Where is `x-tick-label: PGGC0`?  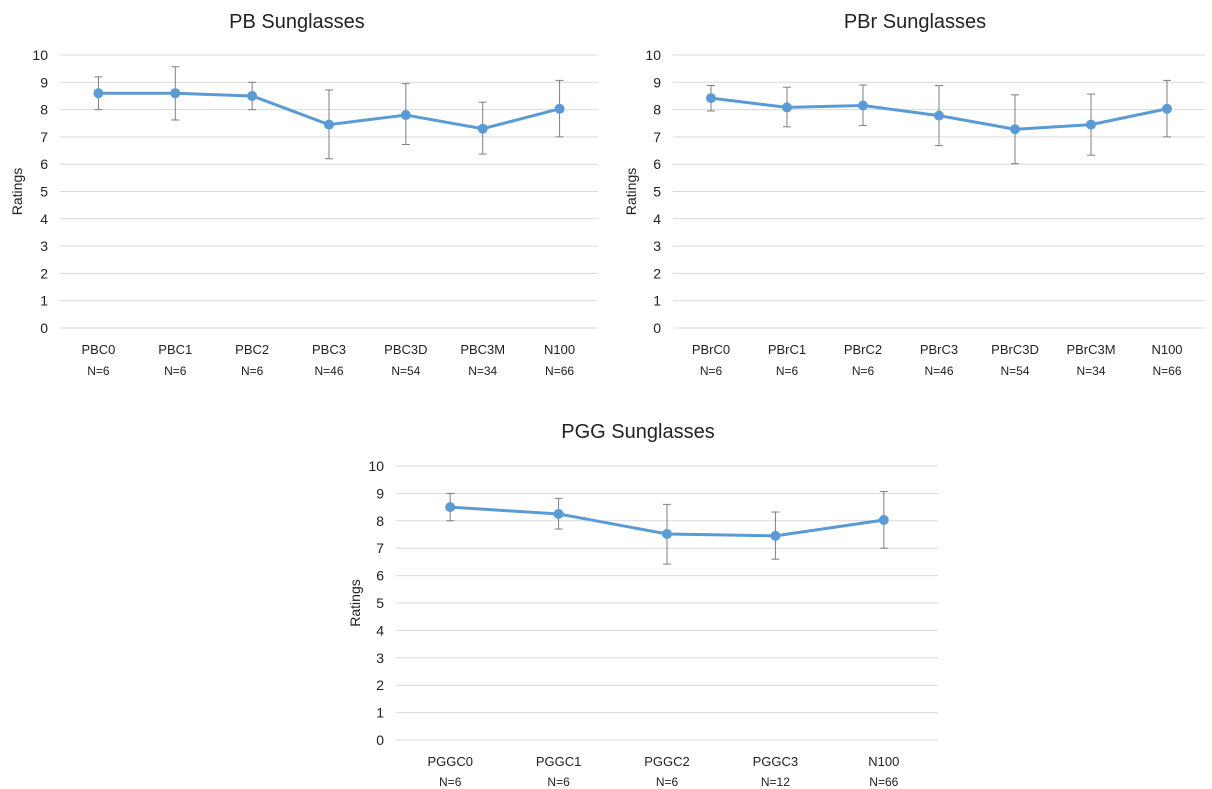
x-tick-label: PGGC0 is located at coordinates (450, 761).